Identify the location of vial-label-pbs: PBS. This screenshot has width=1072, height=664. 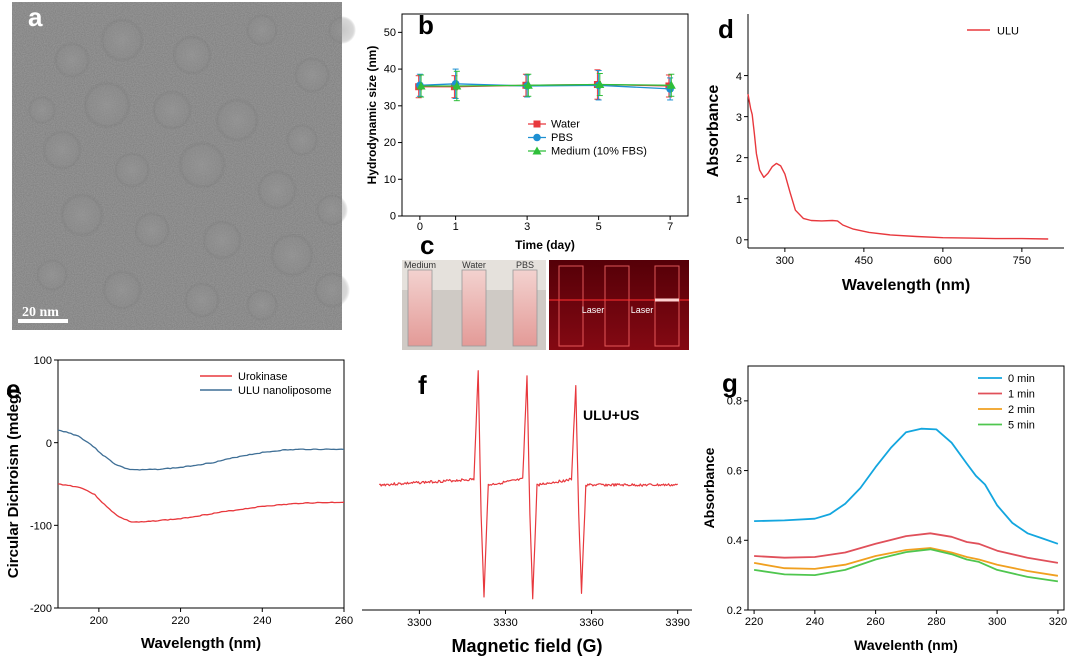
(525, 265).